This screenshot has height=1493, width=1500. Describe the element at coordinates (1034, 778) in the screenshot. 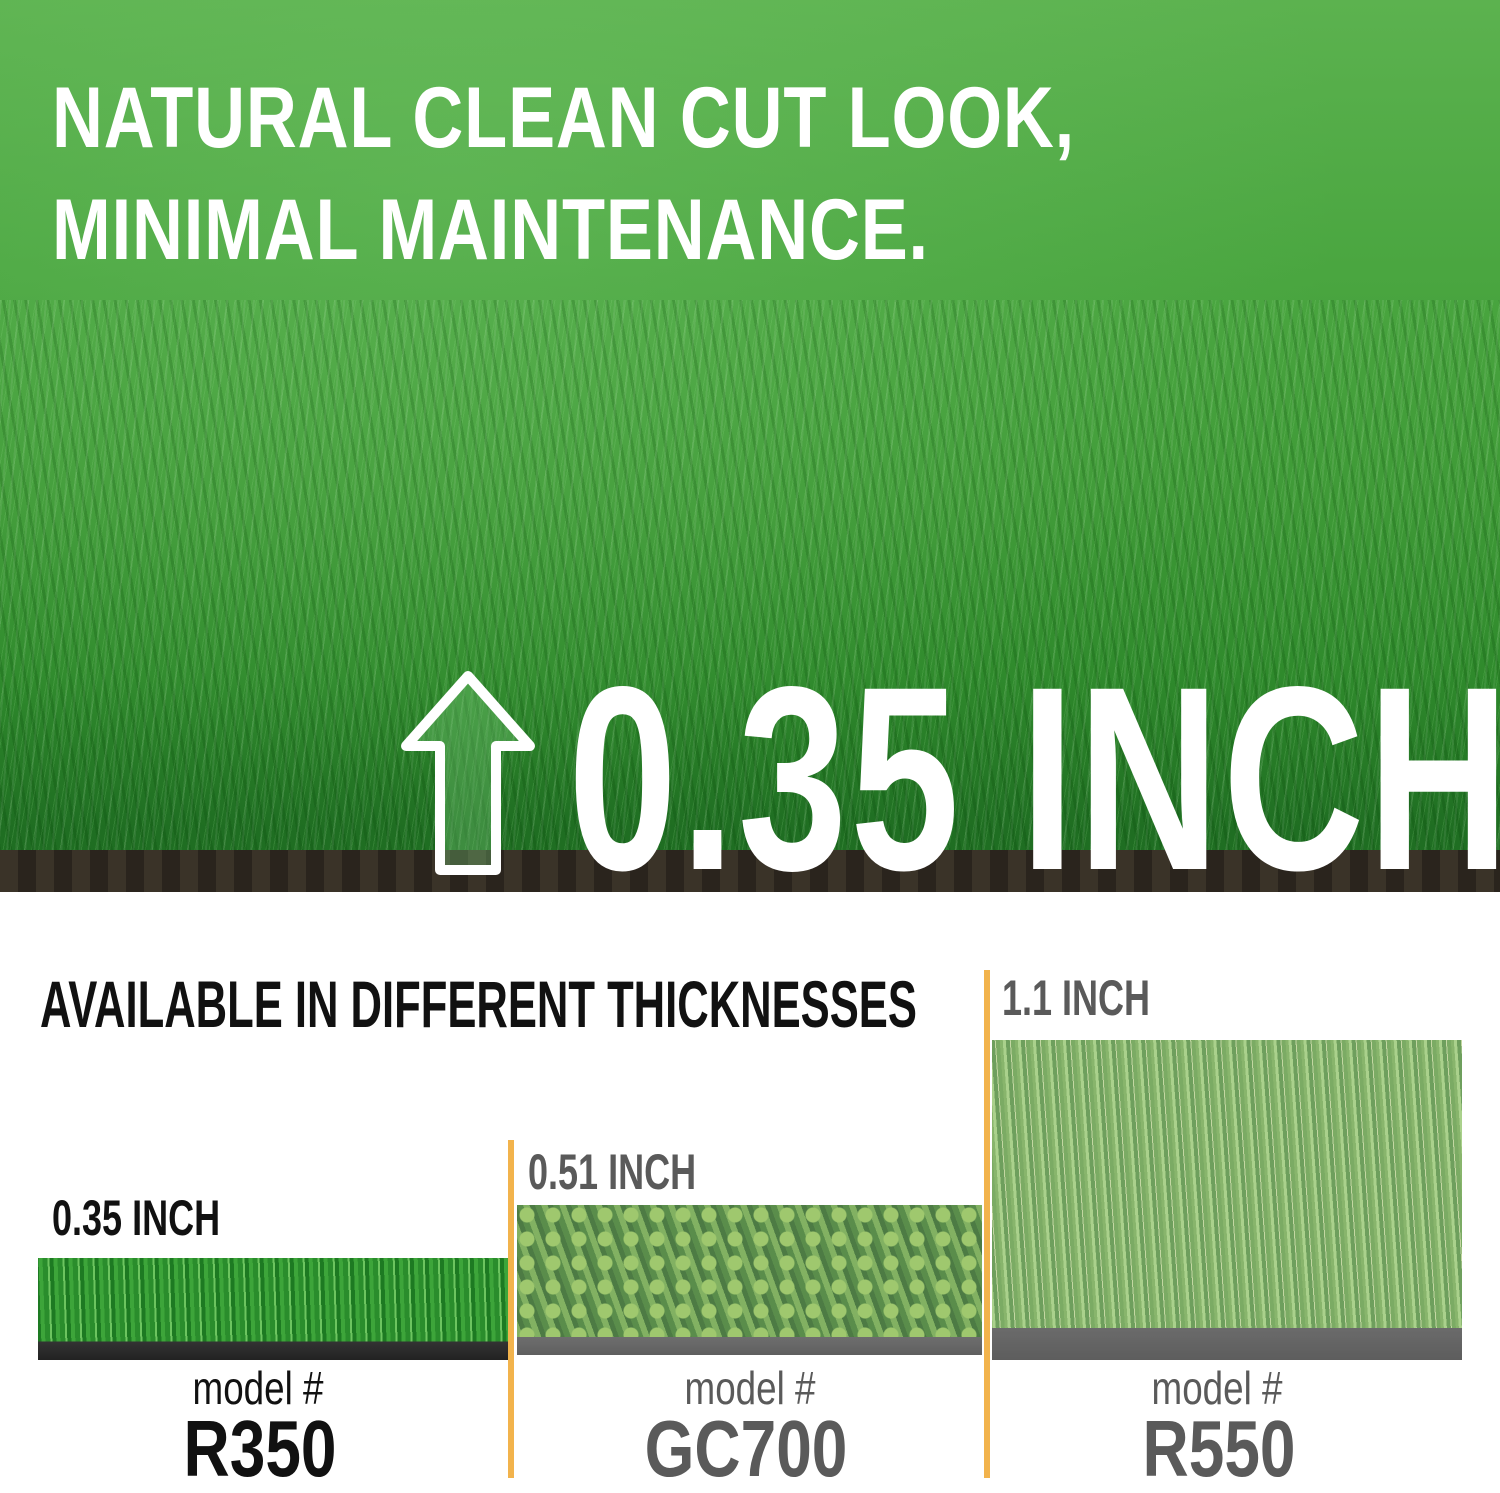

I see `pile-height-label: 0.35 INCH` at that location.